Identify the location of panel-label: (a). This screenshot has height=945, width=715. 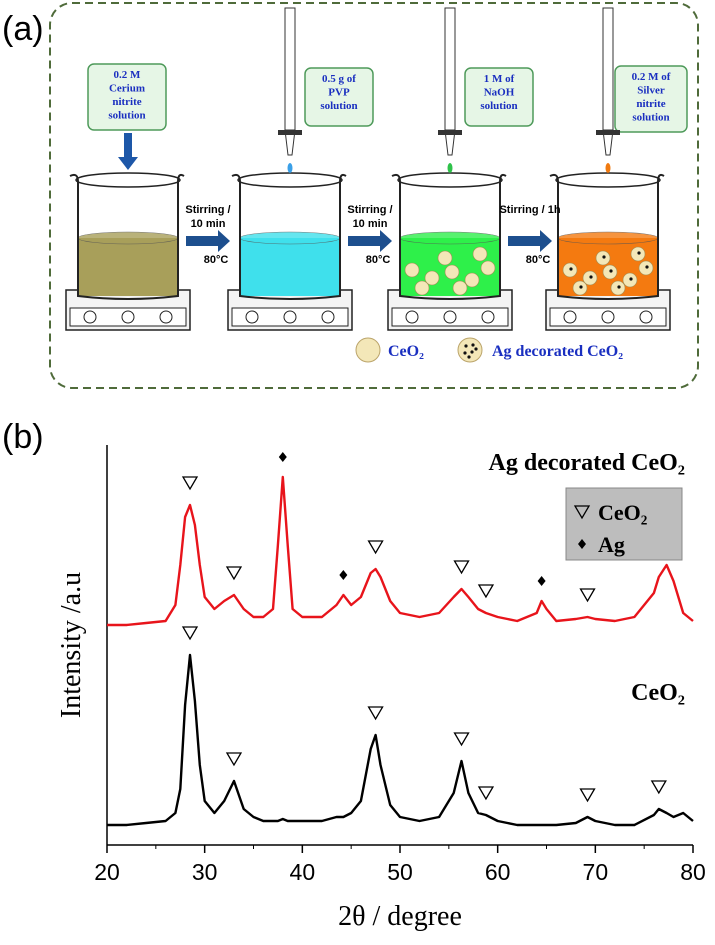
(23, 29).